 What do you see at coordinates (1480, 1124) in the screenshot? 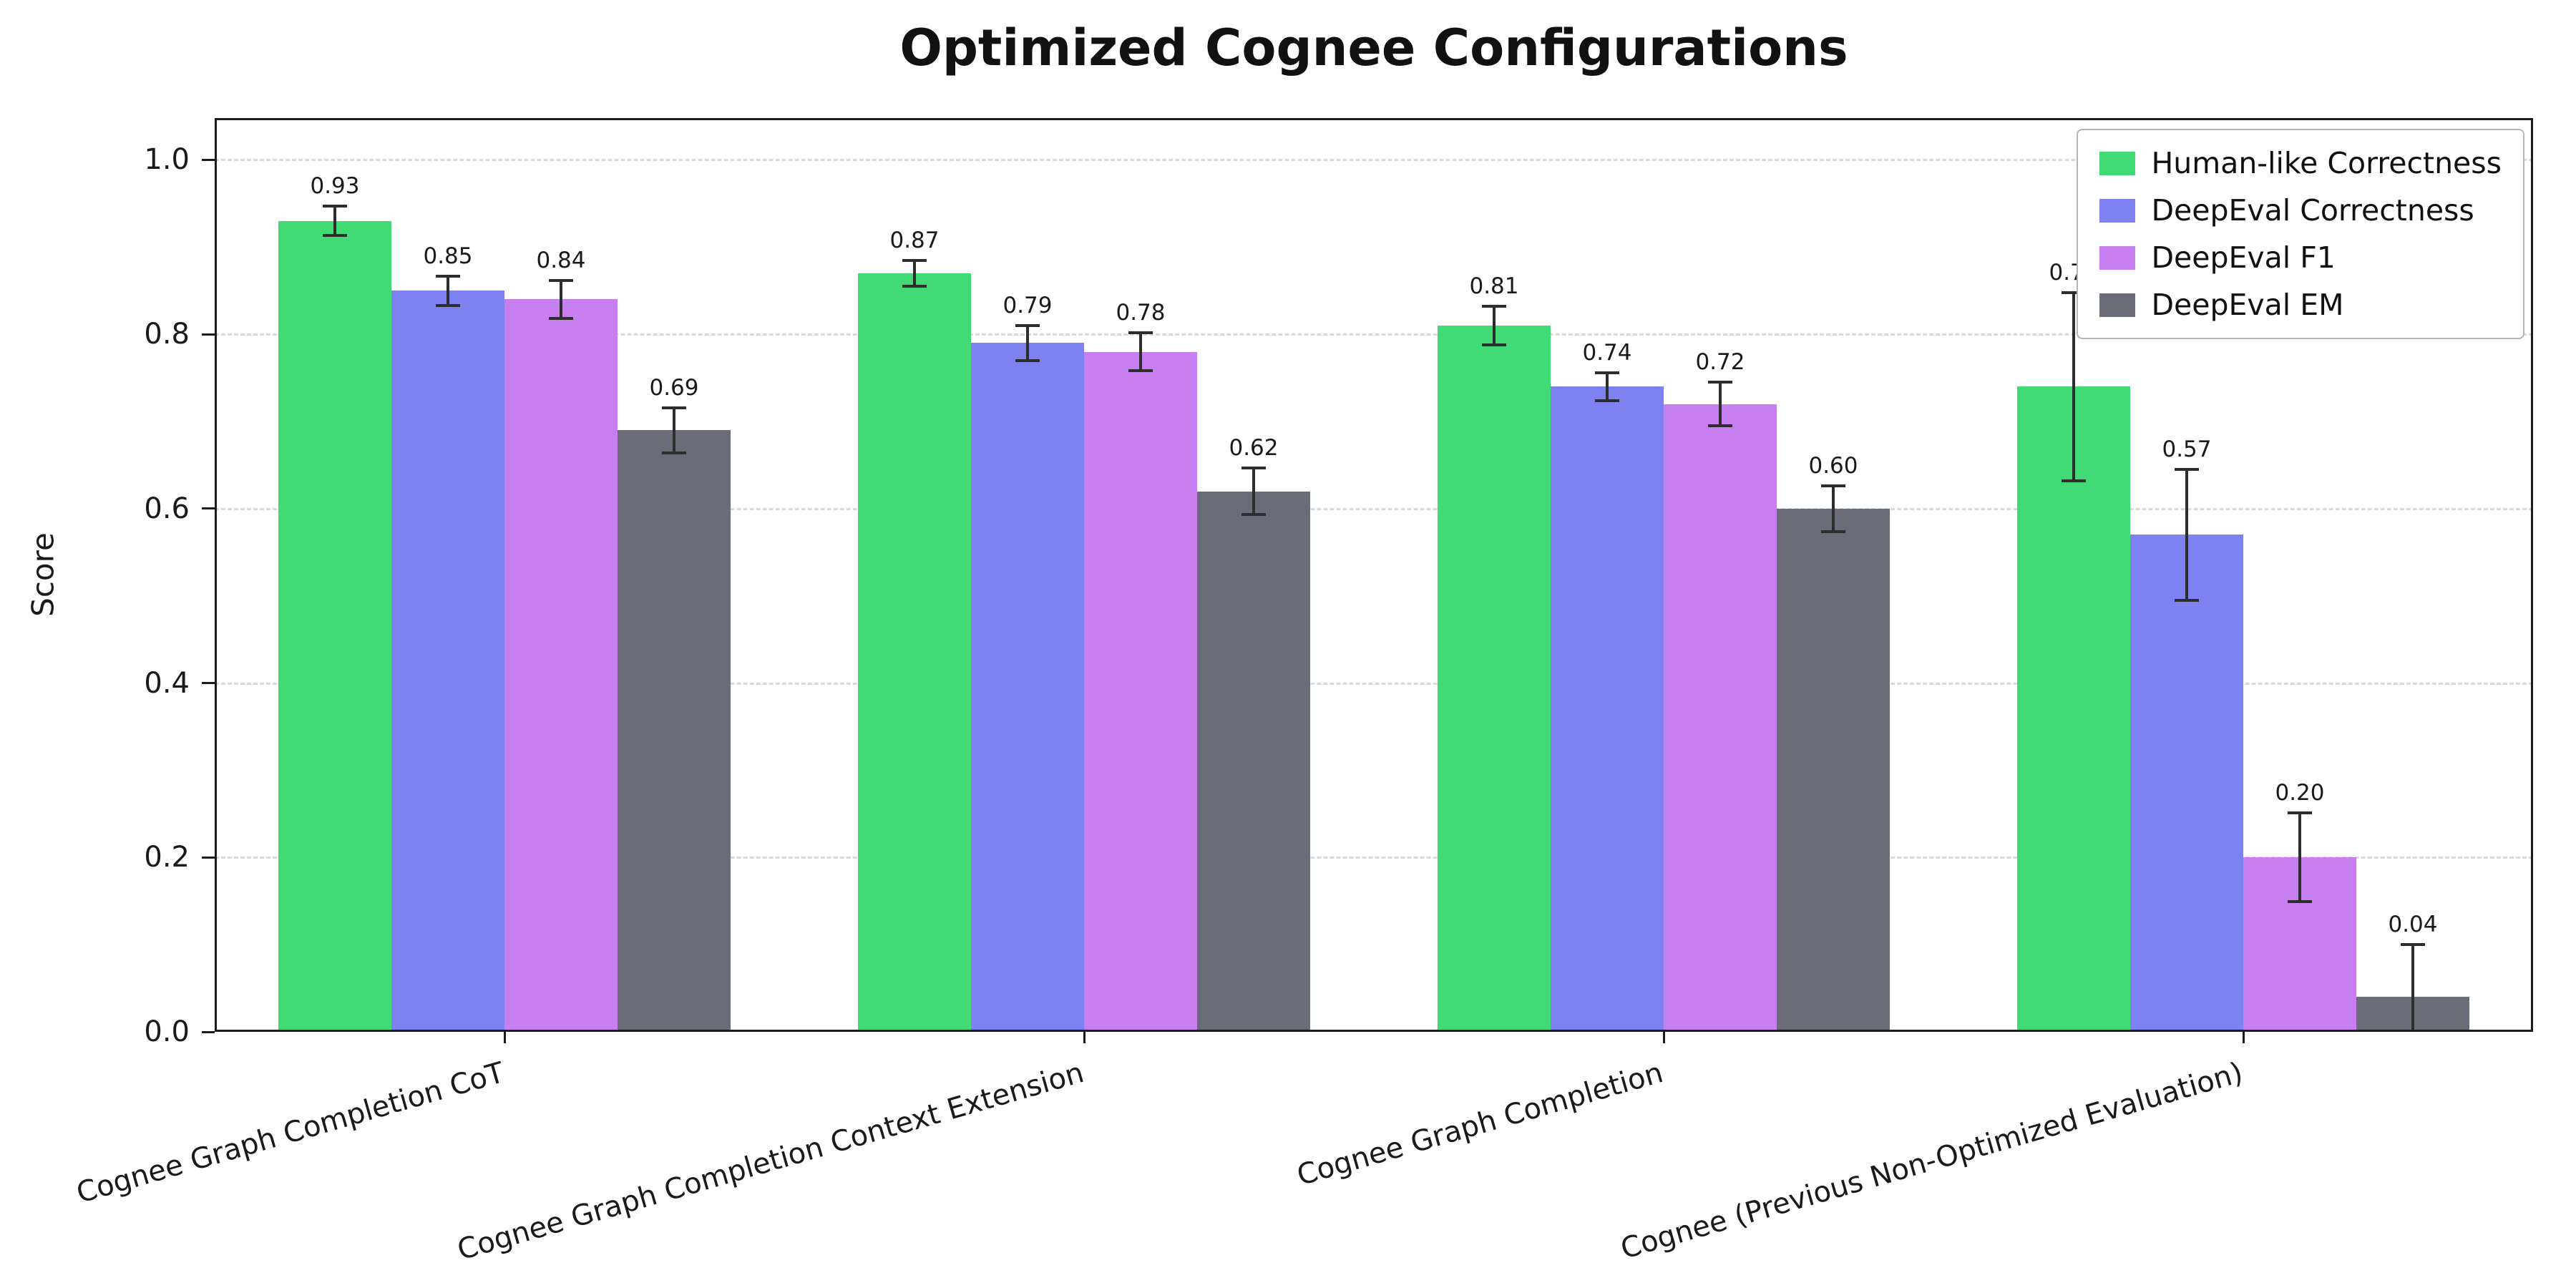
I see `x-tick-label: Cognee Graph Completion` at bounding box center [1480, 1124].